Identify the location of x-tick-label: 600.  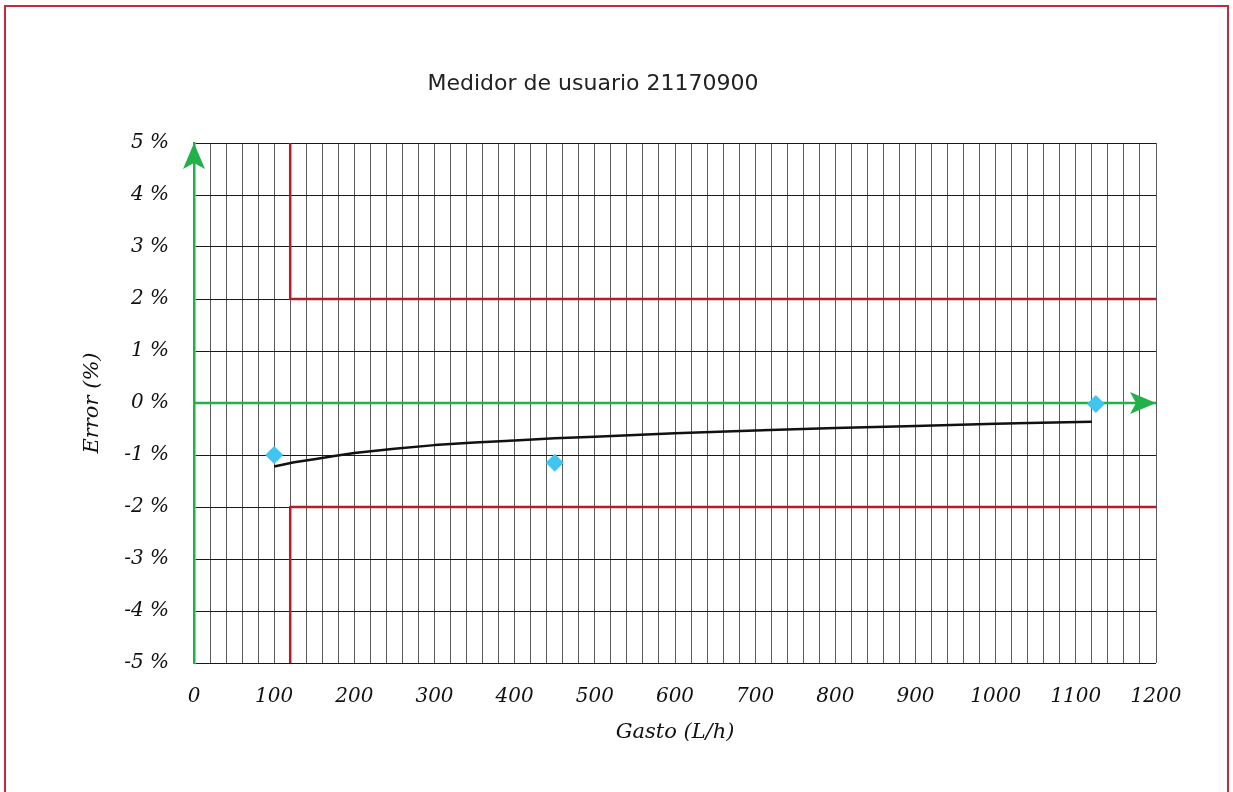
(675, 695).